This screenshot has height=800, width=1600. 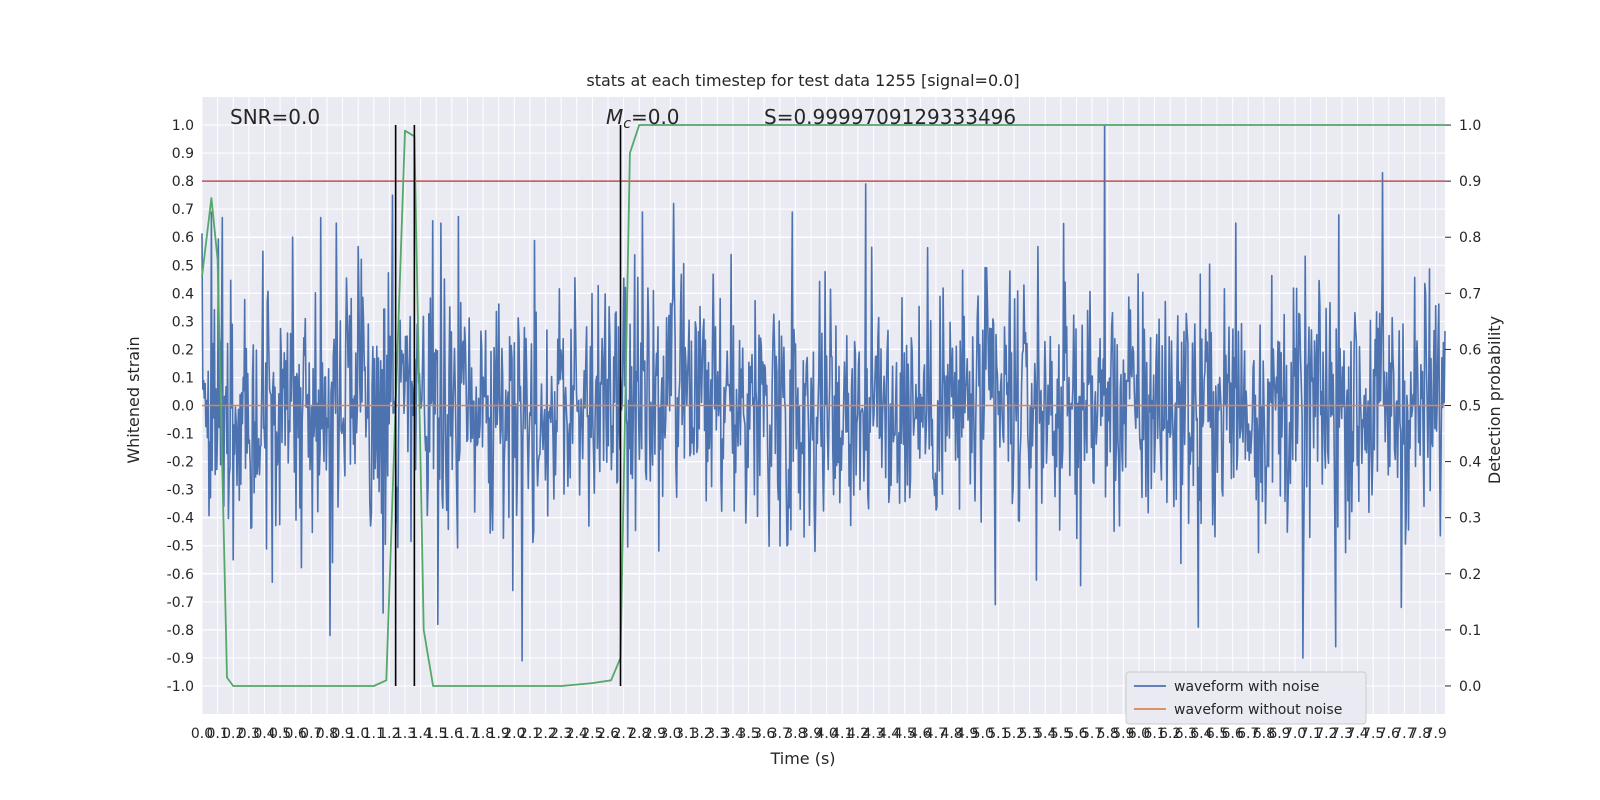 I want to click on x-tick-label: 6.9, so click(x=1279, y=734).